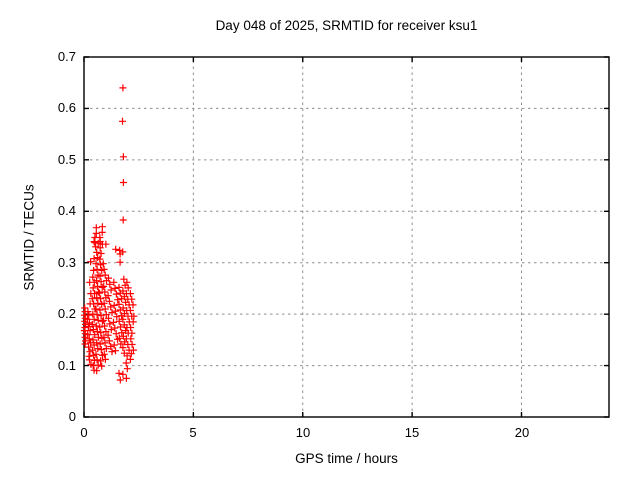  I want to click on y-tick-label: 0.7, so click(66, 56).